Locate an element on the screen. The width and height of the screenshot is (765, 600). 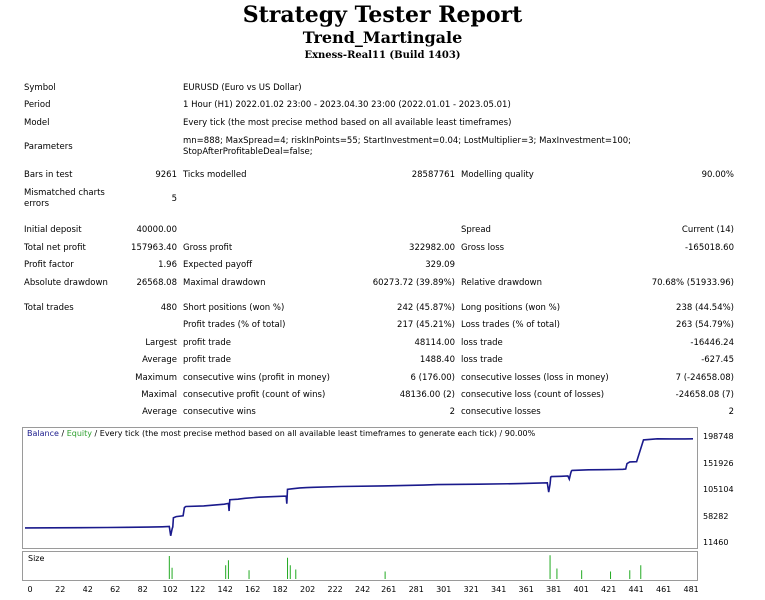
profit-factor-label: Profit factor is located at coordinates (49, 265).